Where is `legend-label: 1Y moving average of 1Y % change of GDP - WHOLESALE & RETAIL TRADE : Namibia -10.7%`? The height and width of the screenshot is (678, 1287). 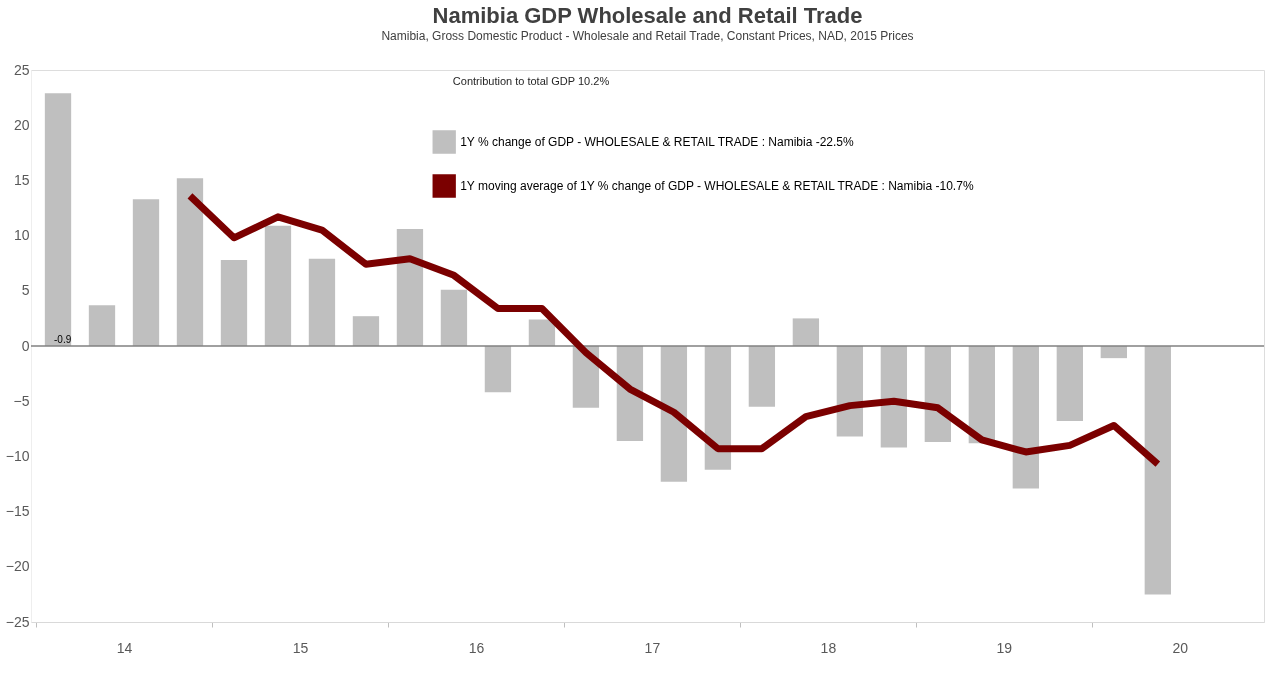
legend-label: 1Y moving average of 1Y % change of GDP - WHOLESALE & RETAIL TRADE : Namibia -10.7% is located at coordinates (717, 186).